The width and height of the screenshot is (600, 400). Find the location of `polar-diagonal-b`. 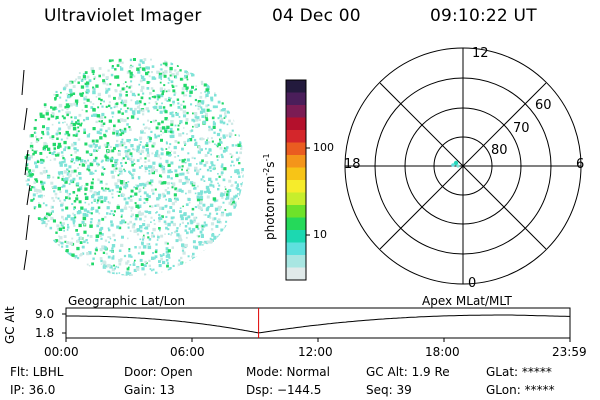

polar-diagonal-b is located at coordinates (463, 166).